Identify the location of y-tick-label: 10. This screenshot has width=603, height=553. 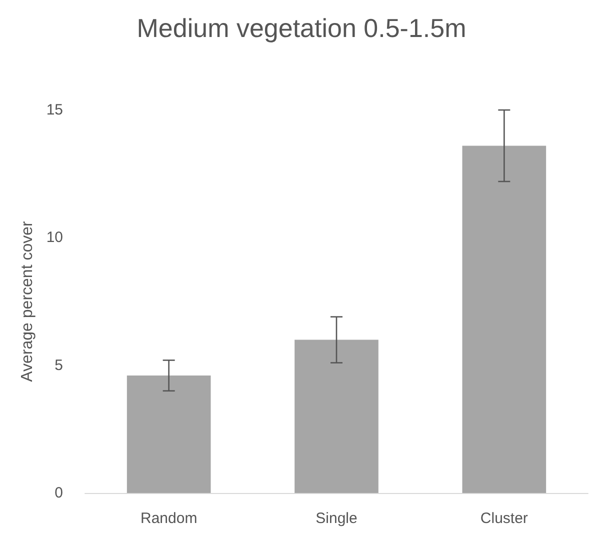
(54, 237).